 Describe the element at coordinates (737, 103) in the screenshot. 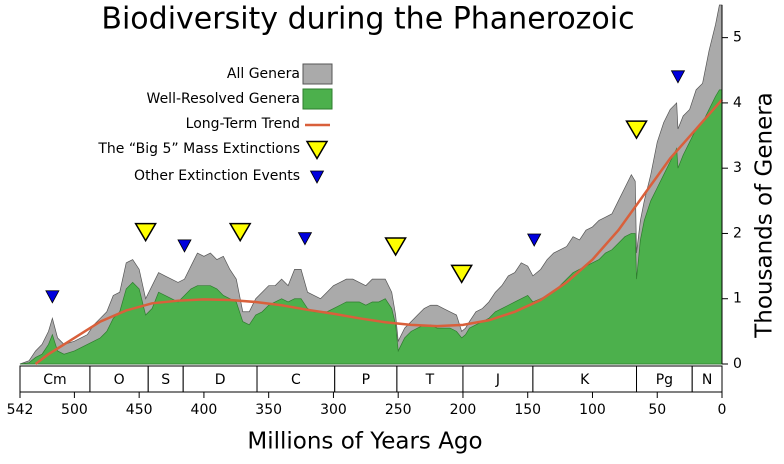

I see `y-tick-label: 4` at that location.